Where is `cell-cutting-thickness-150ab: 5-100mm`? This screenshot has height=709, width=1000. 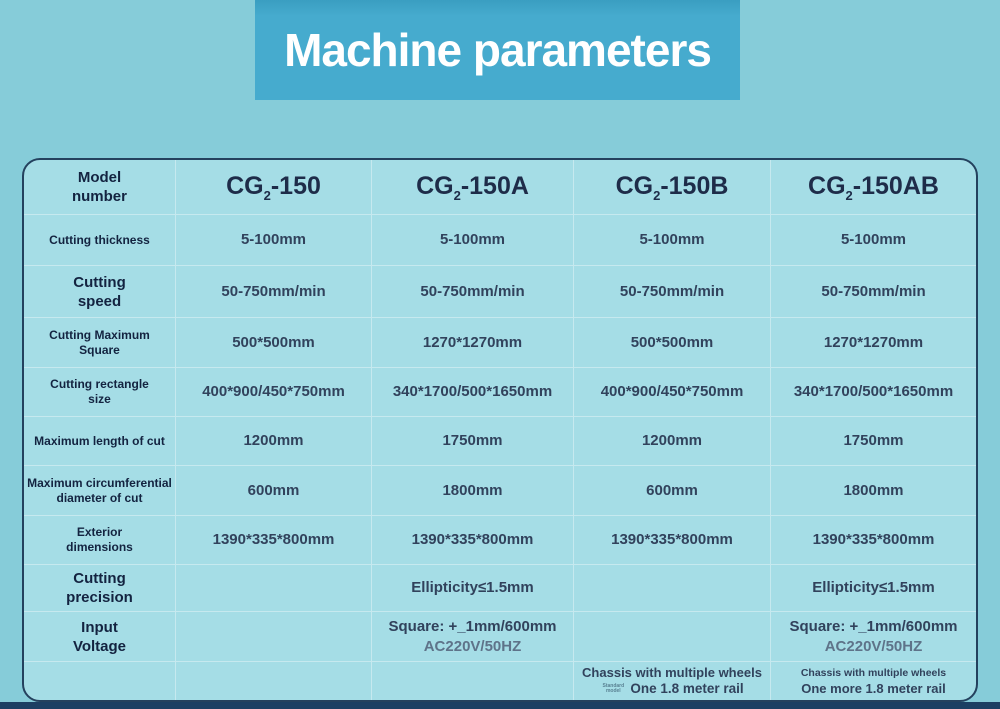
cell-cutting-thickness-150ab: 5-100mm is located at coordinates (873, 240).